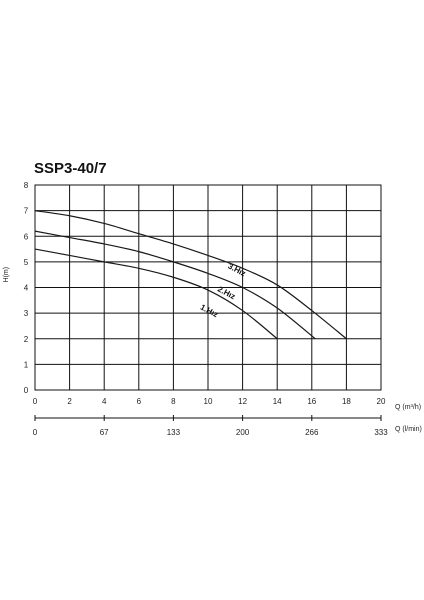 This screenshot has height=600, width=424. I want to click on y-axis-label: H(m), so click(6, 275).